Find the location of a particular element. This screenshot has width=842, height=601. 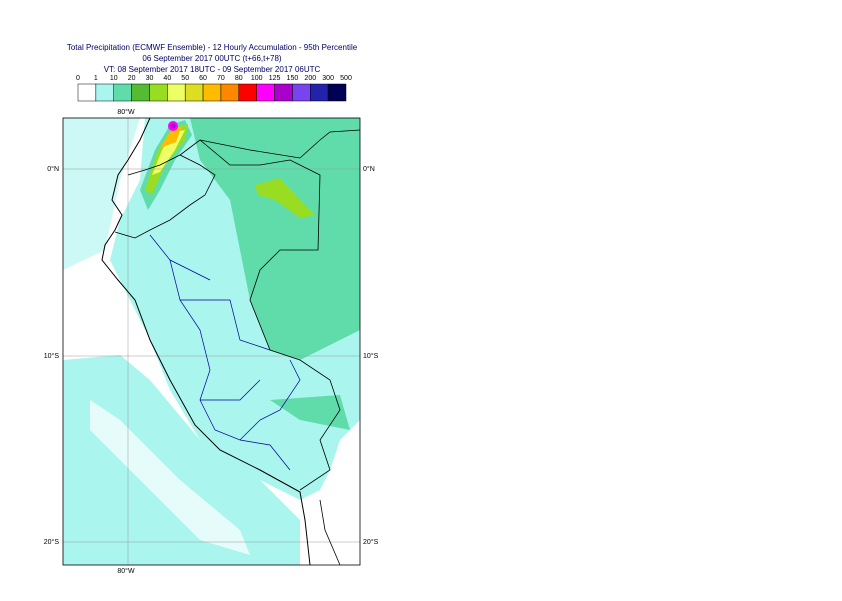

colorbar-label: 0 is located at coordinates (78, 78).